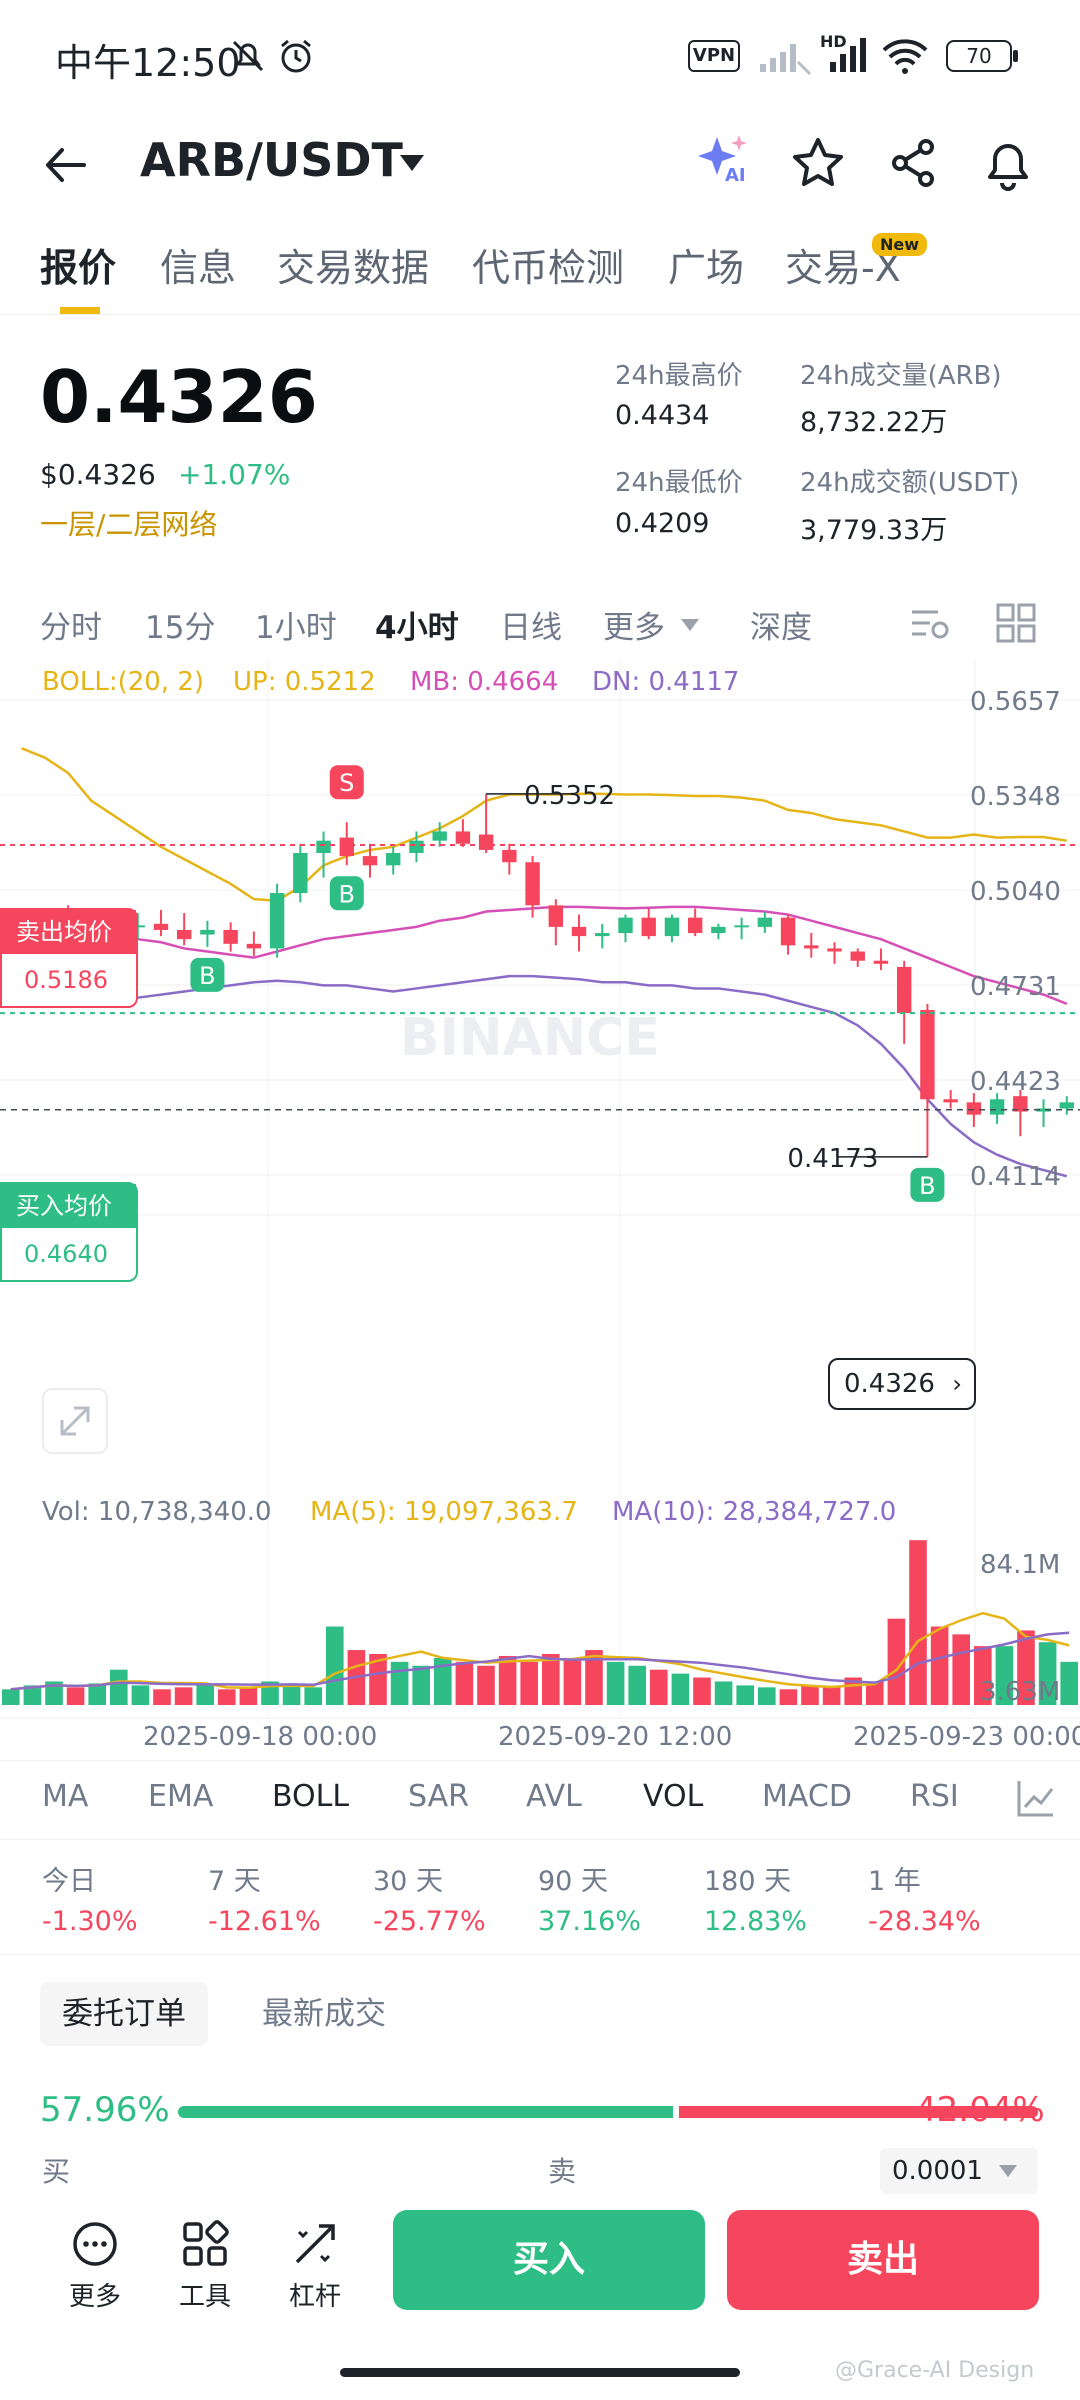  What do you see at coordinates (296, 628) in the screenshot?
I see `interval-1h: 1小时` at bounding box center [296, 628].